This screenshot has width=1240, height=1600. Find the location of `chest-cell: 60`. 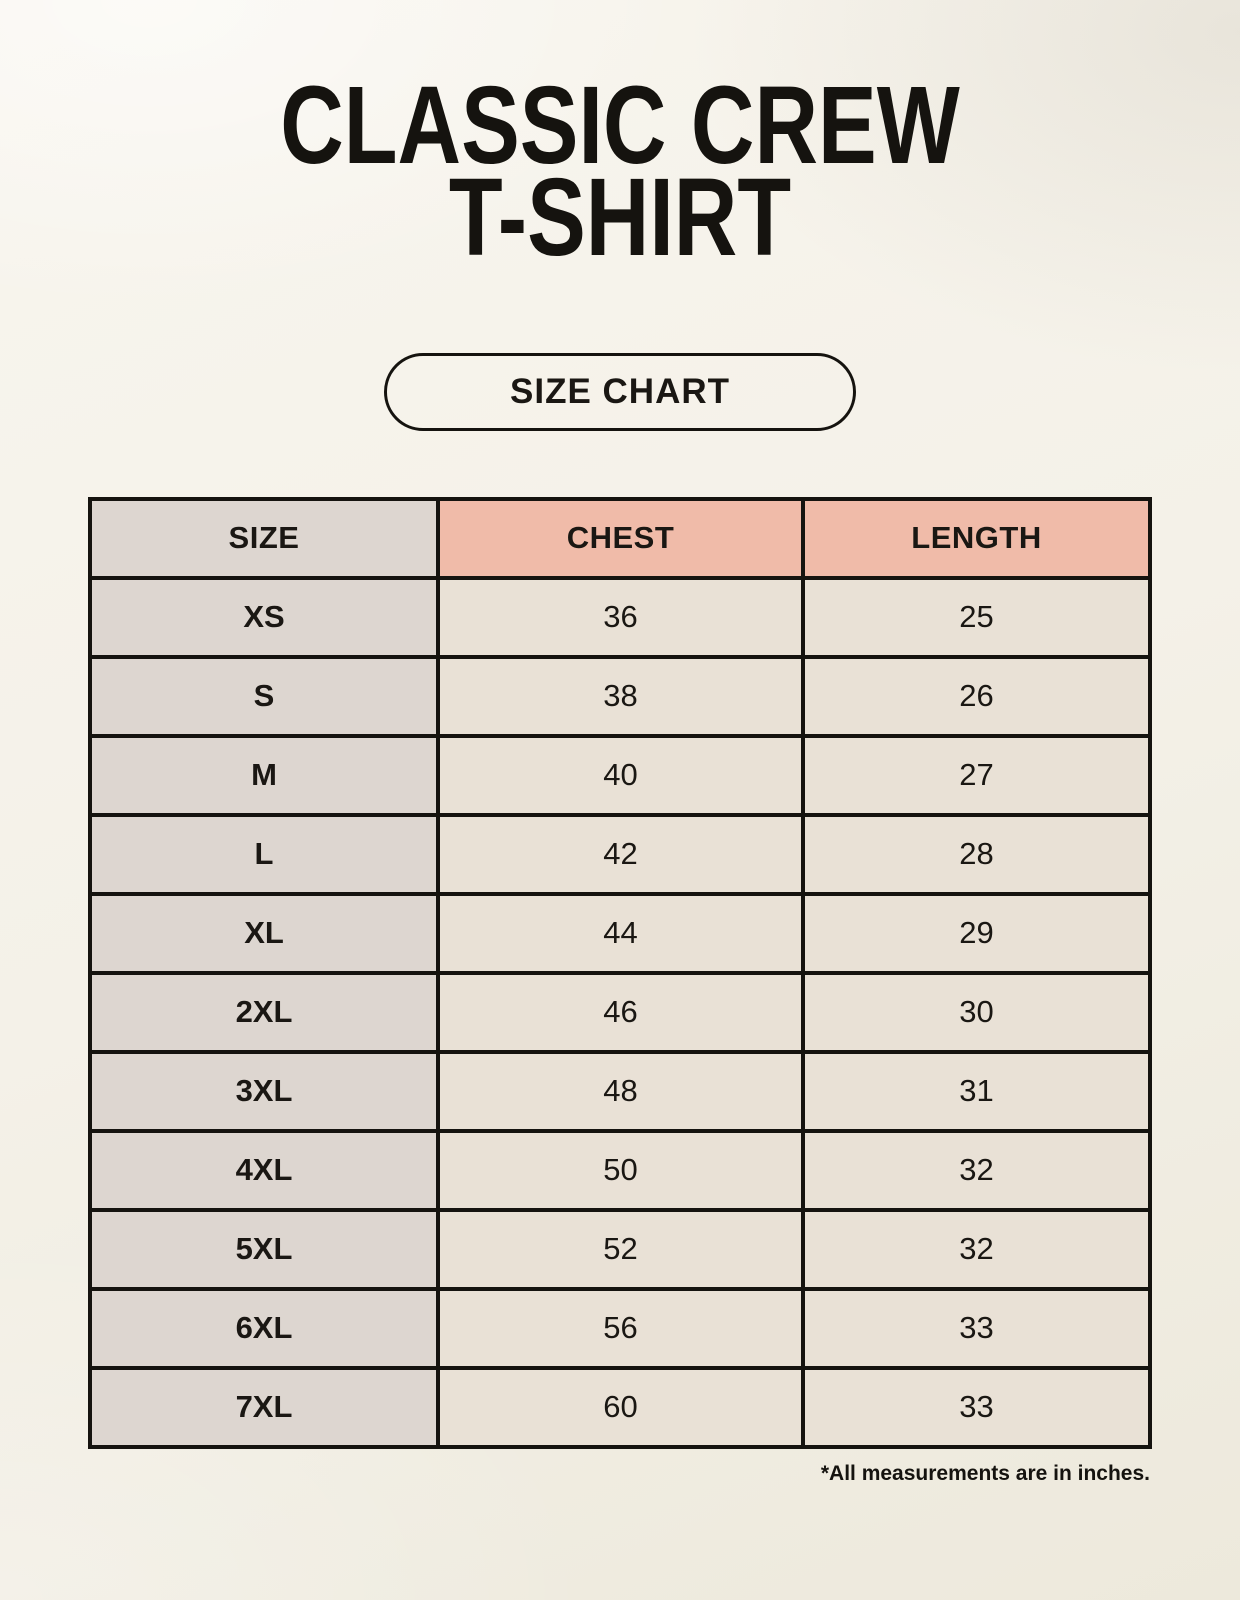

chest-cell: 60 is located at coordinates (620, 1407).